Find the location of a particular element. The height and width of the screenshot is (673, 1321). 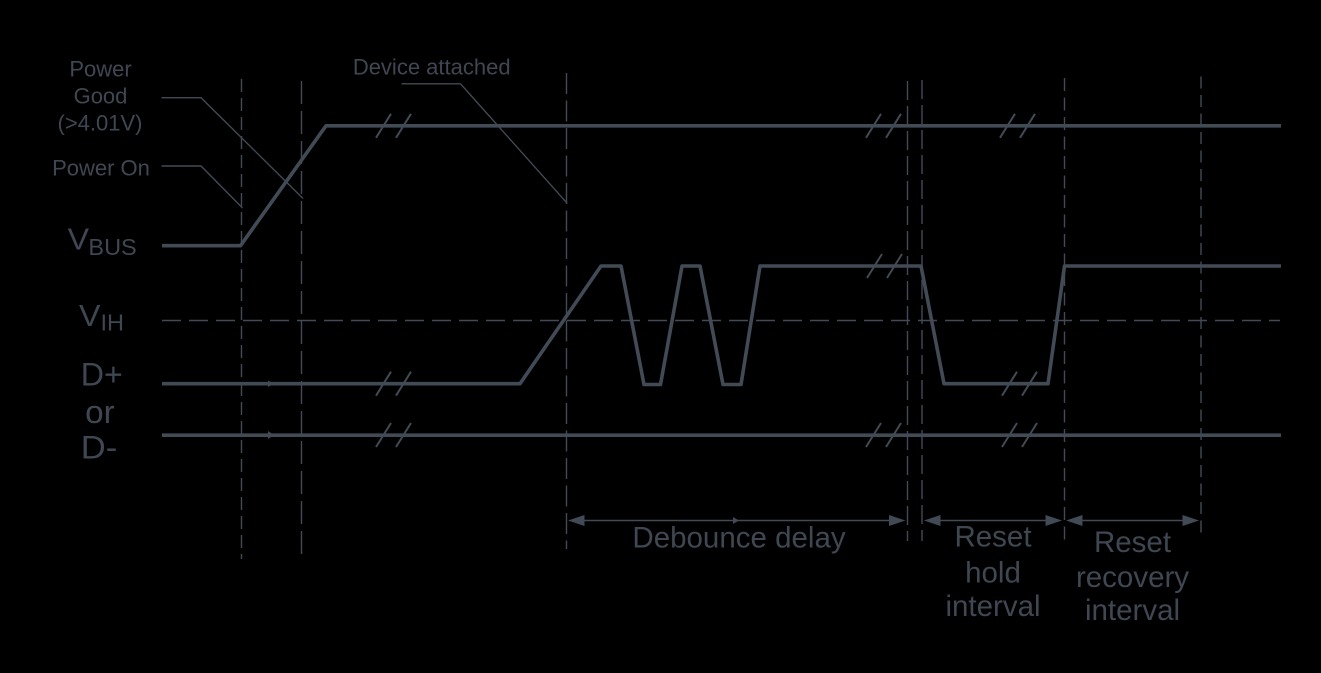

svg-text: recovery is located at coordinates (1132, 577).